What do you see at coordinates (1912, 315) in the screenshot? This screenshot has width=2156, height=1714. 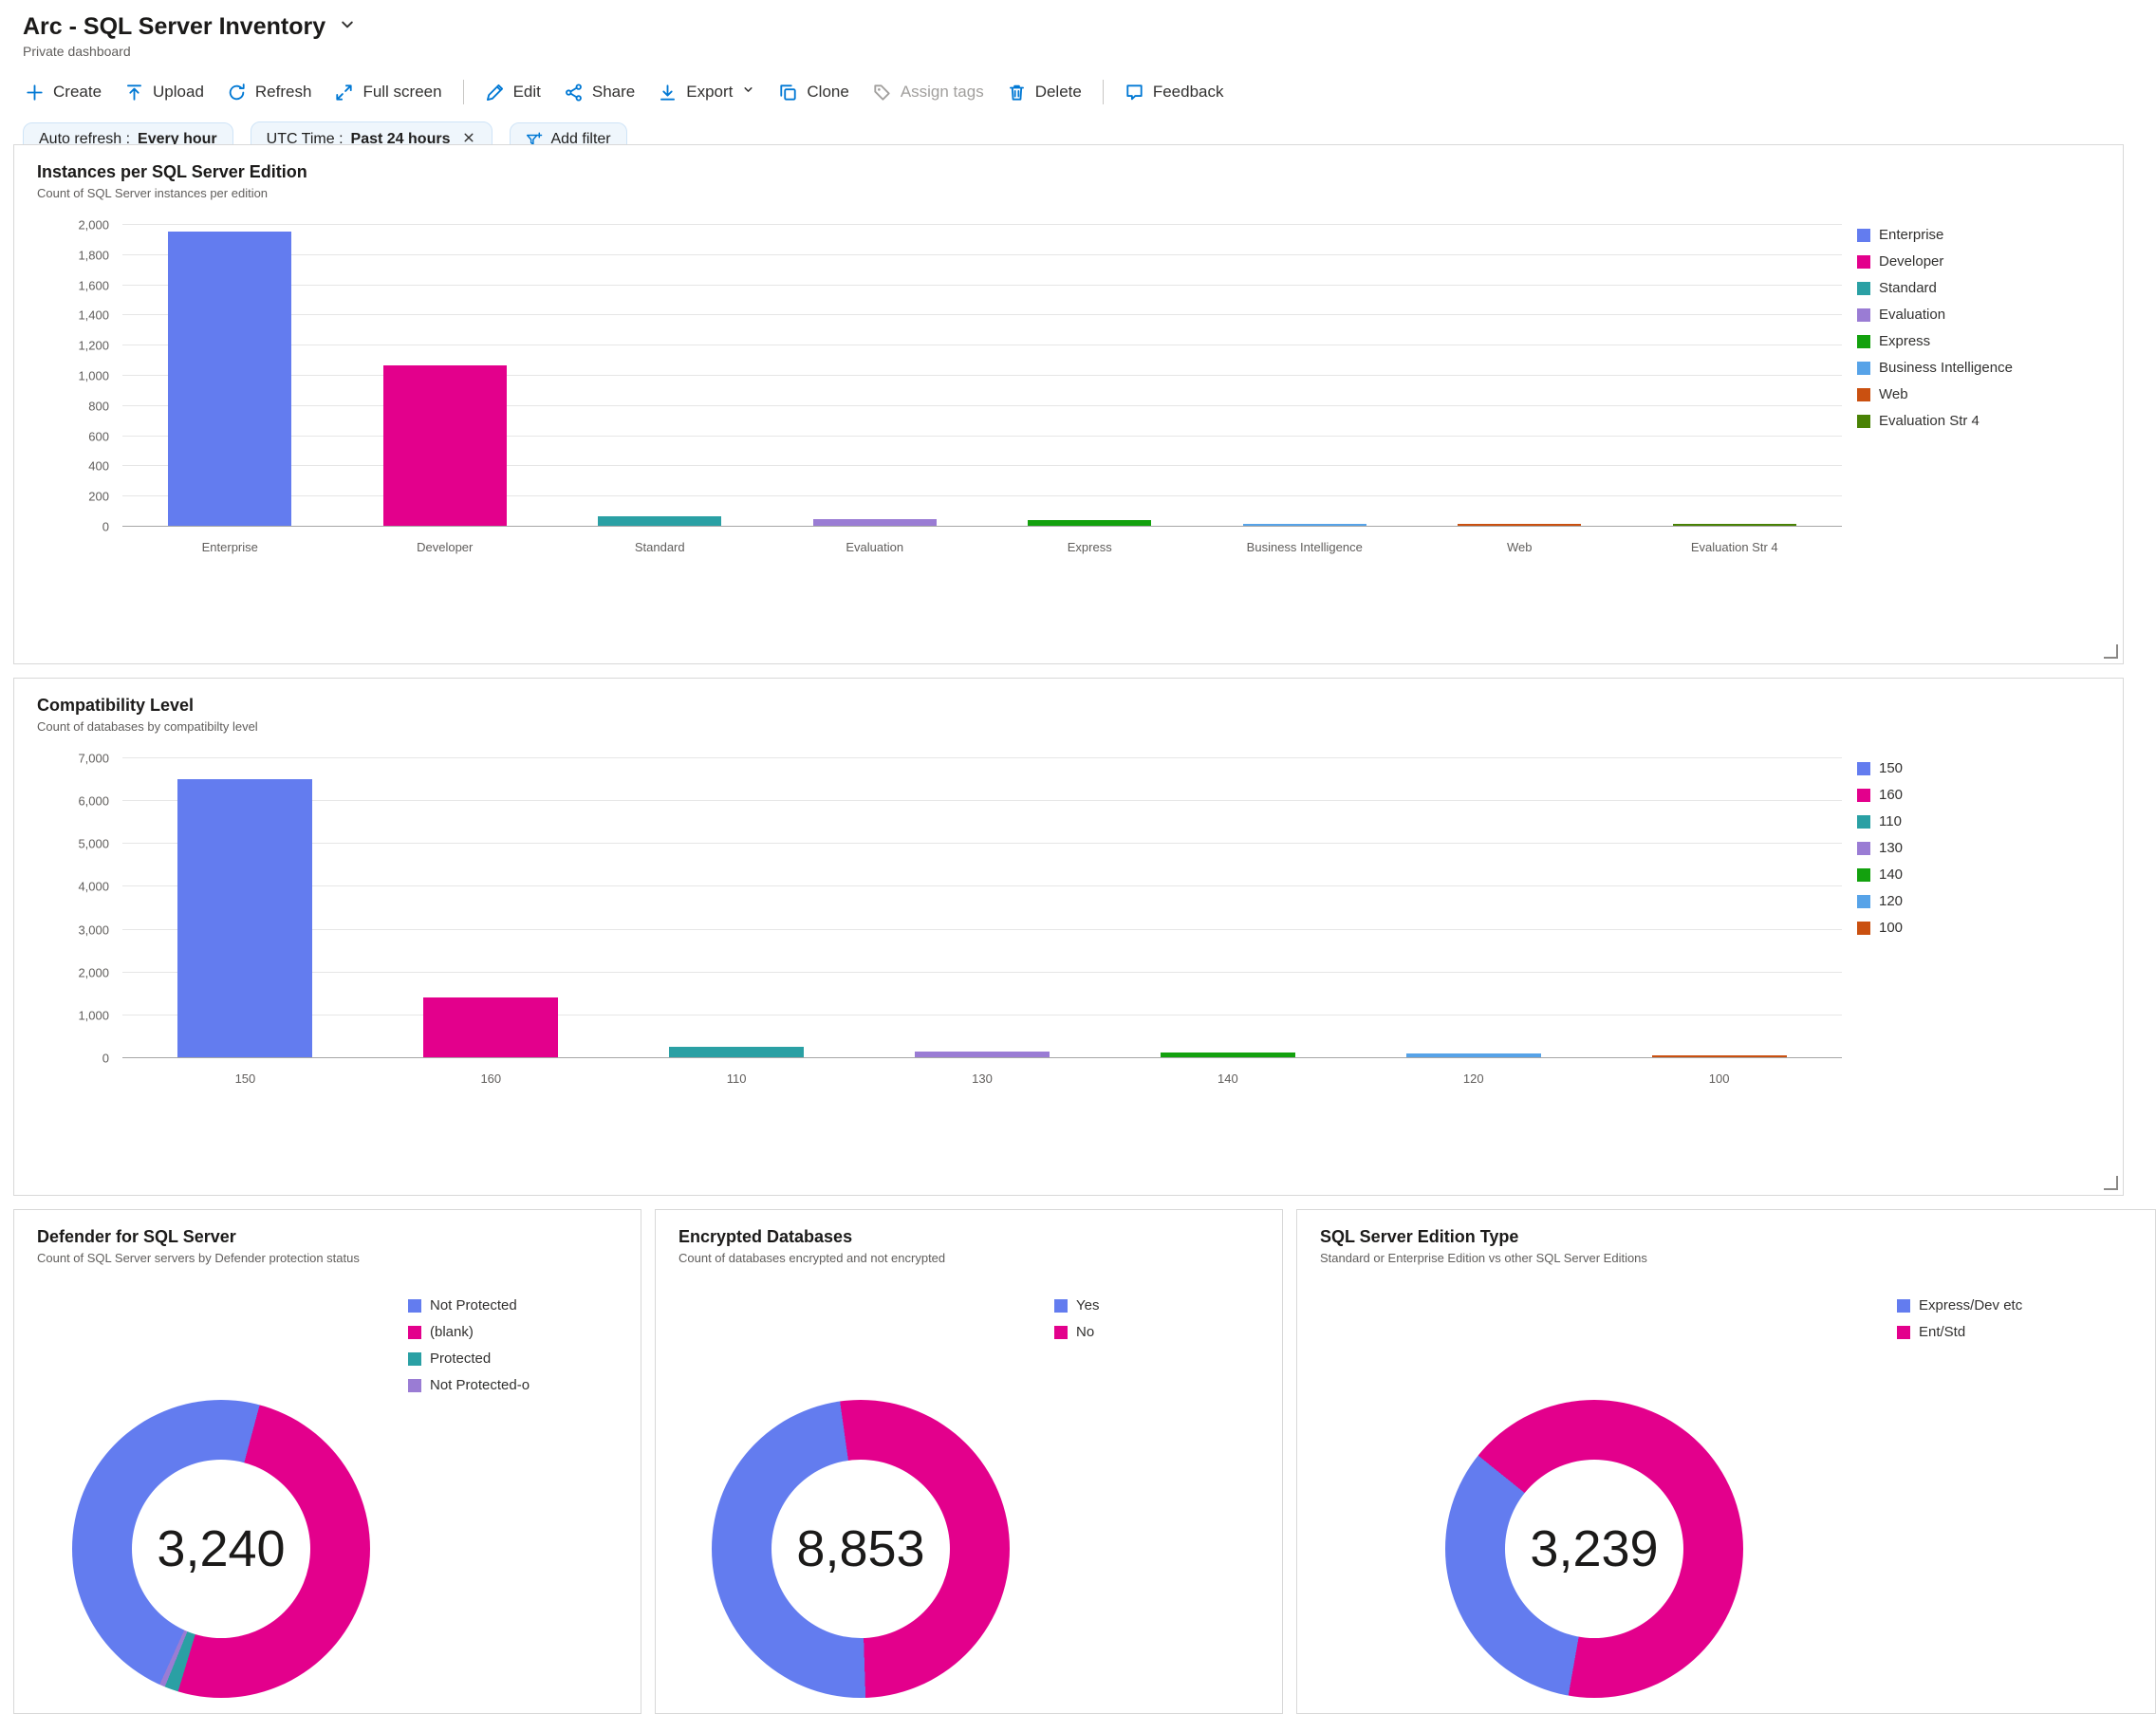 I see `legend-label: Evaluation` at bounding box center [1912, 315].